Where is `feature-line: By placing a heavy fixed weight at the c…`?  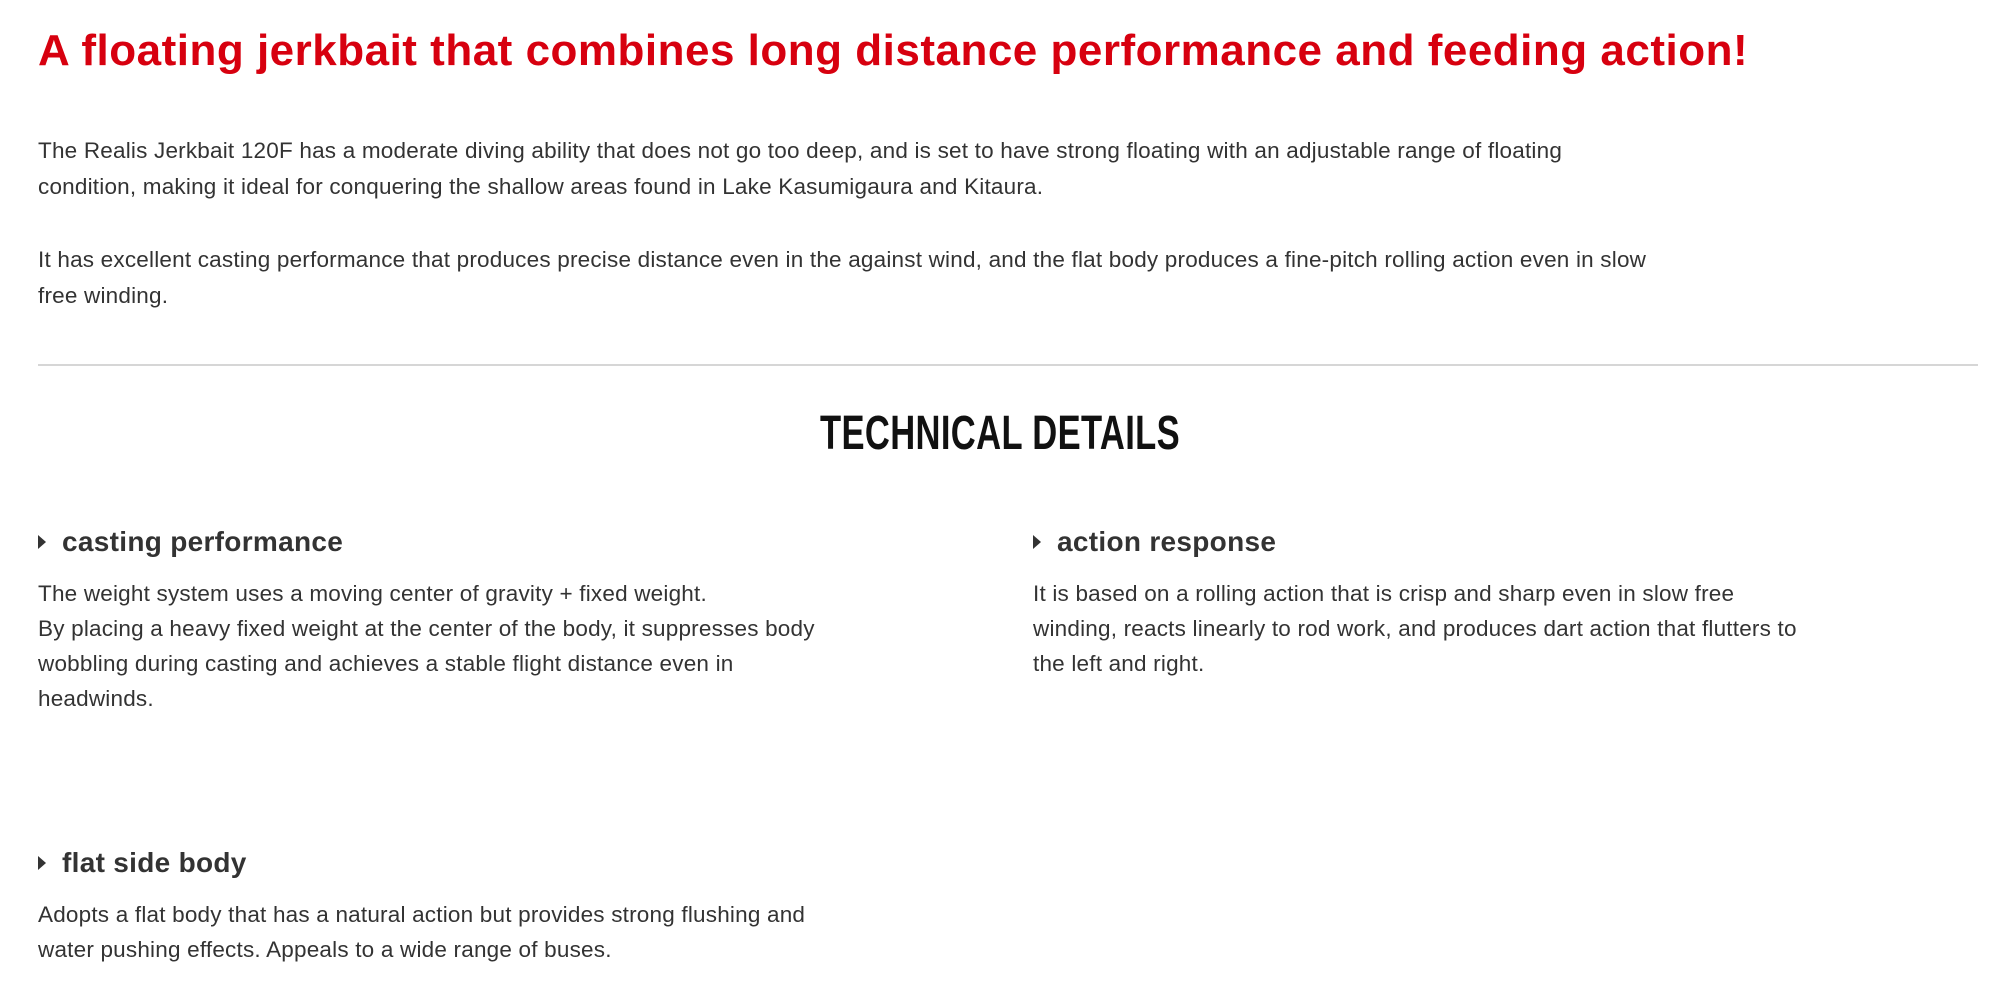 feature-line: By placing a heavy fixed weight at the c… is located at coordinates (426, 628).